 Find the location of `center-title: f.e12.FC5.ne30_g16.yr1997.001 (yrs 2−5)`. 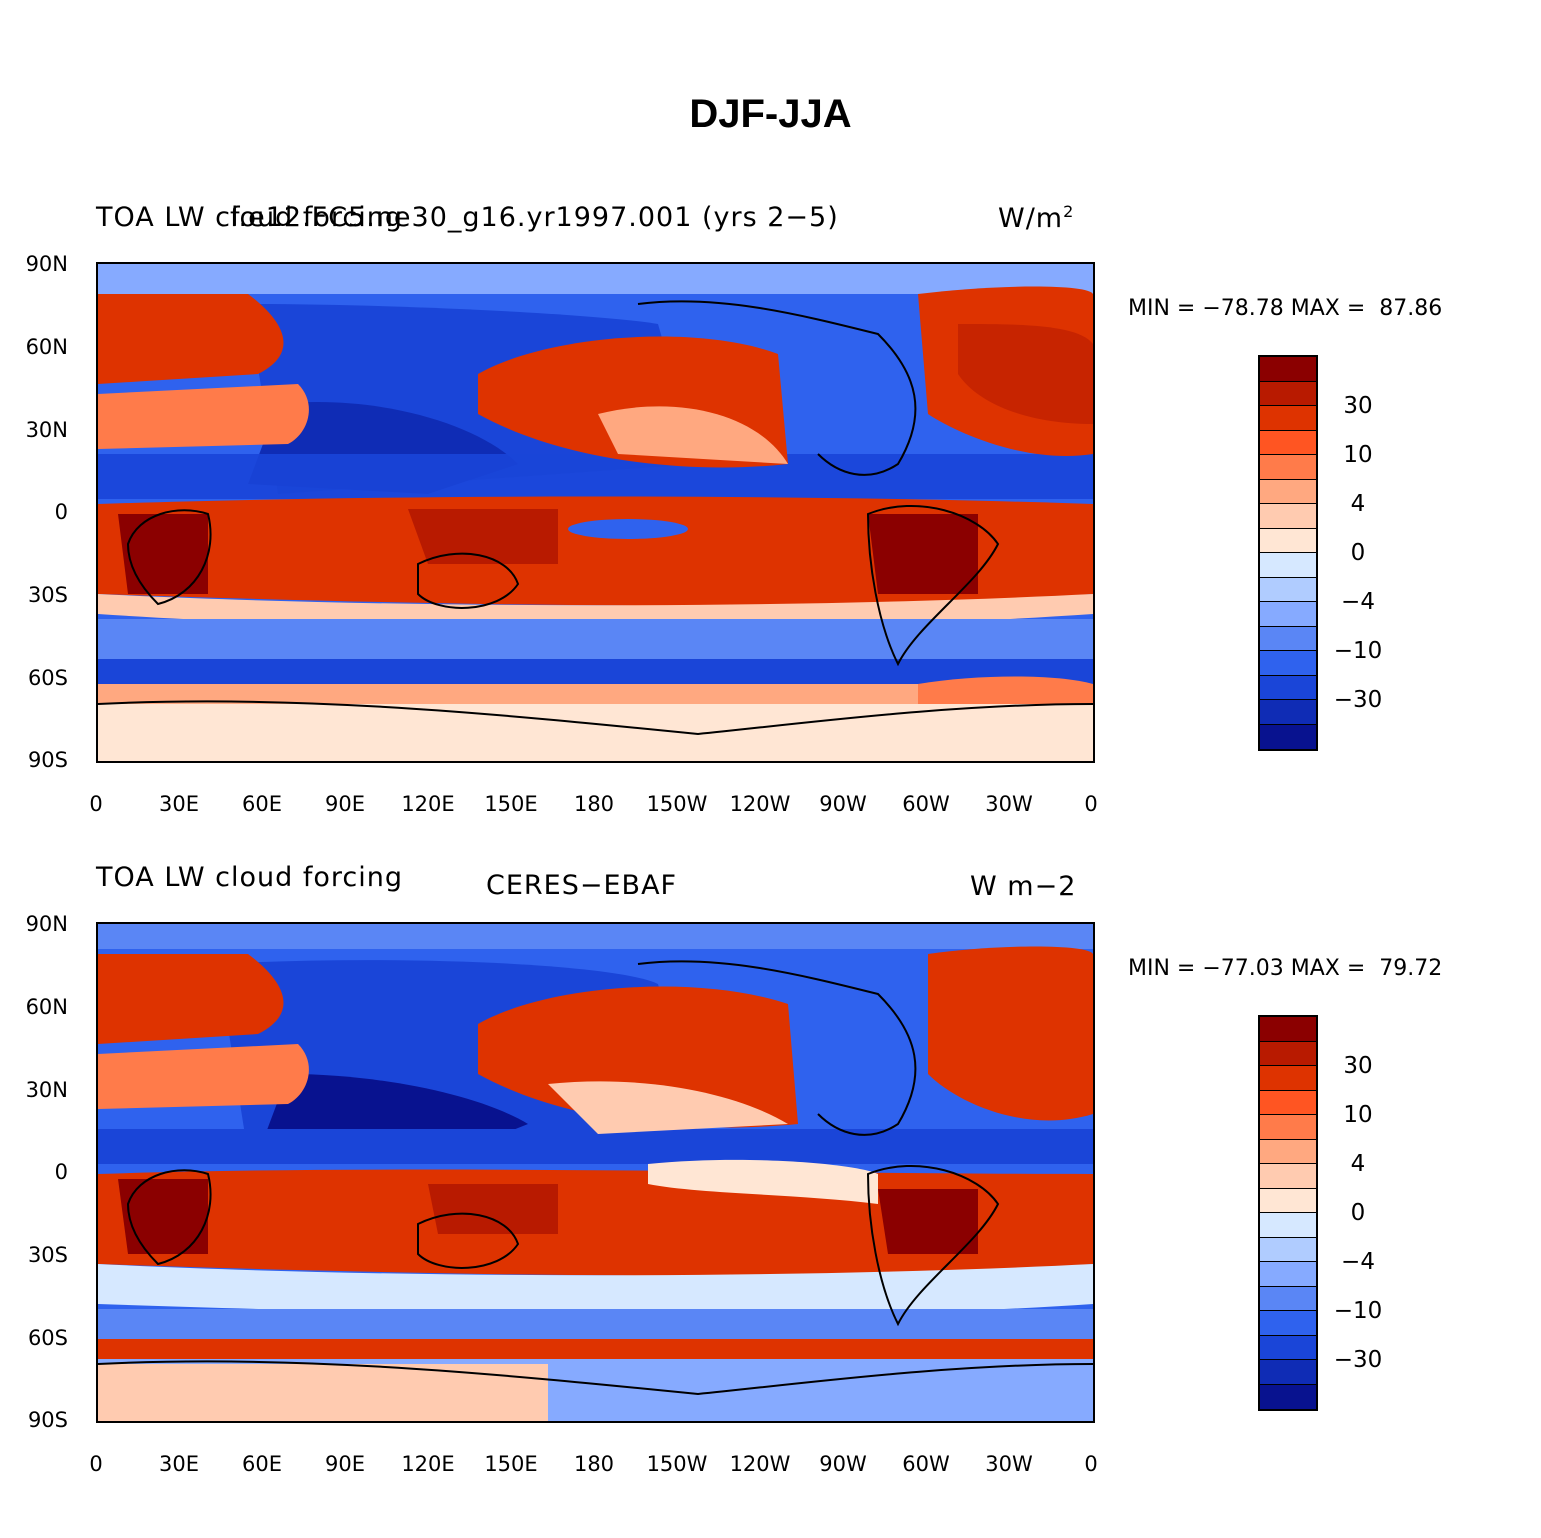

center-title: f.e12.FC5.ne30_g16.yr1997.001 (yrs 2−5) is located at coordinates (534, 217).